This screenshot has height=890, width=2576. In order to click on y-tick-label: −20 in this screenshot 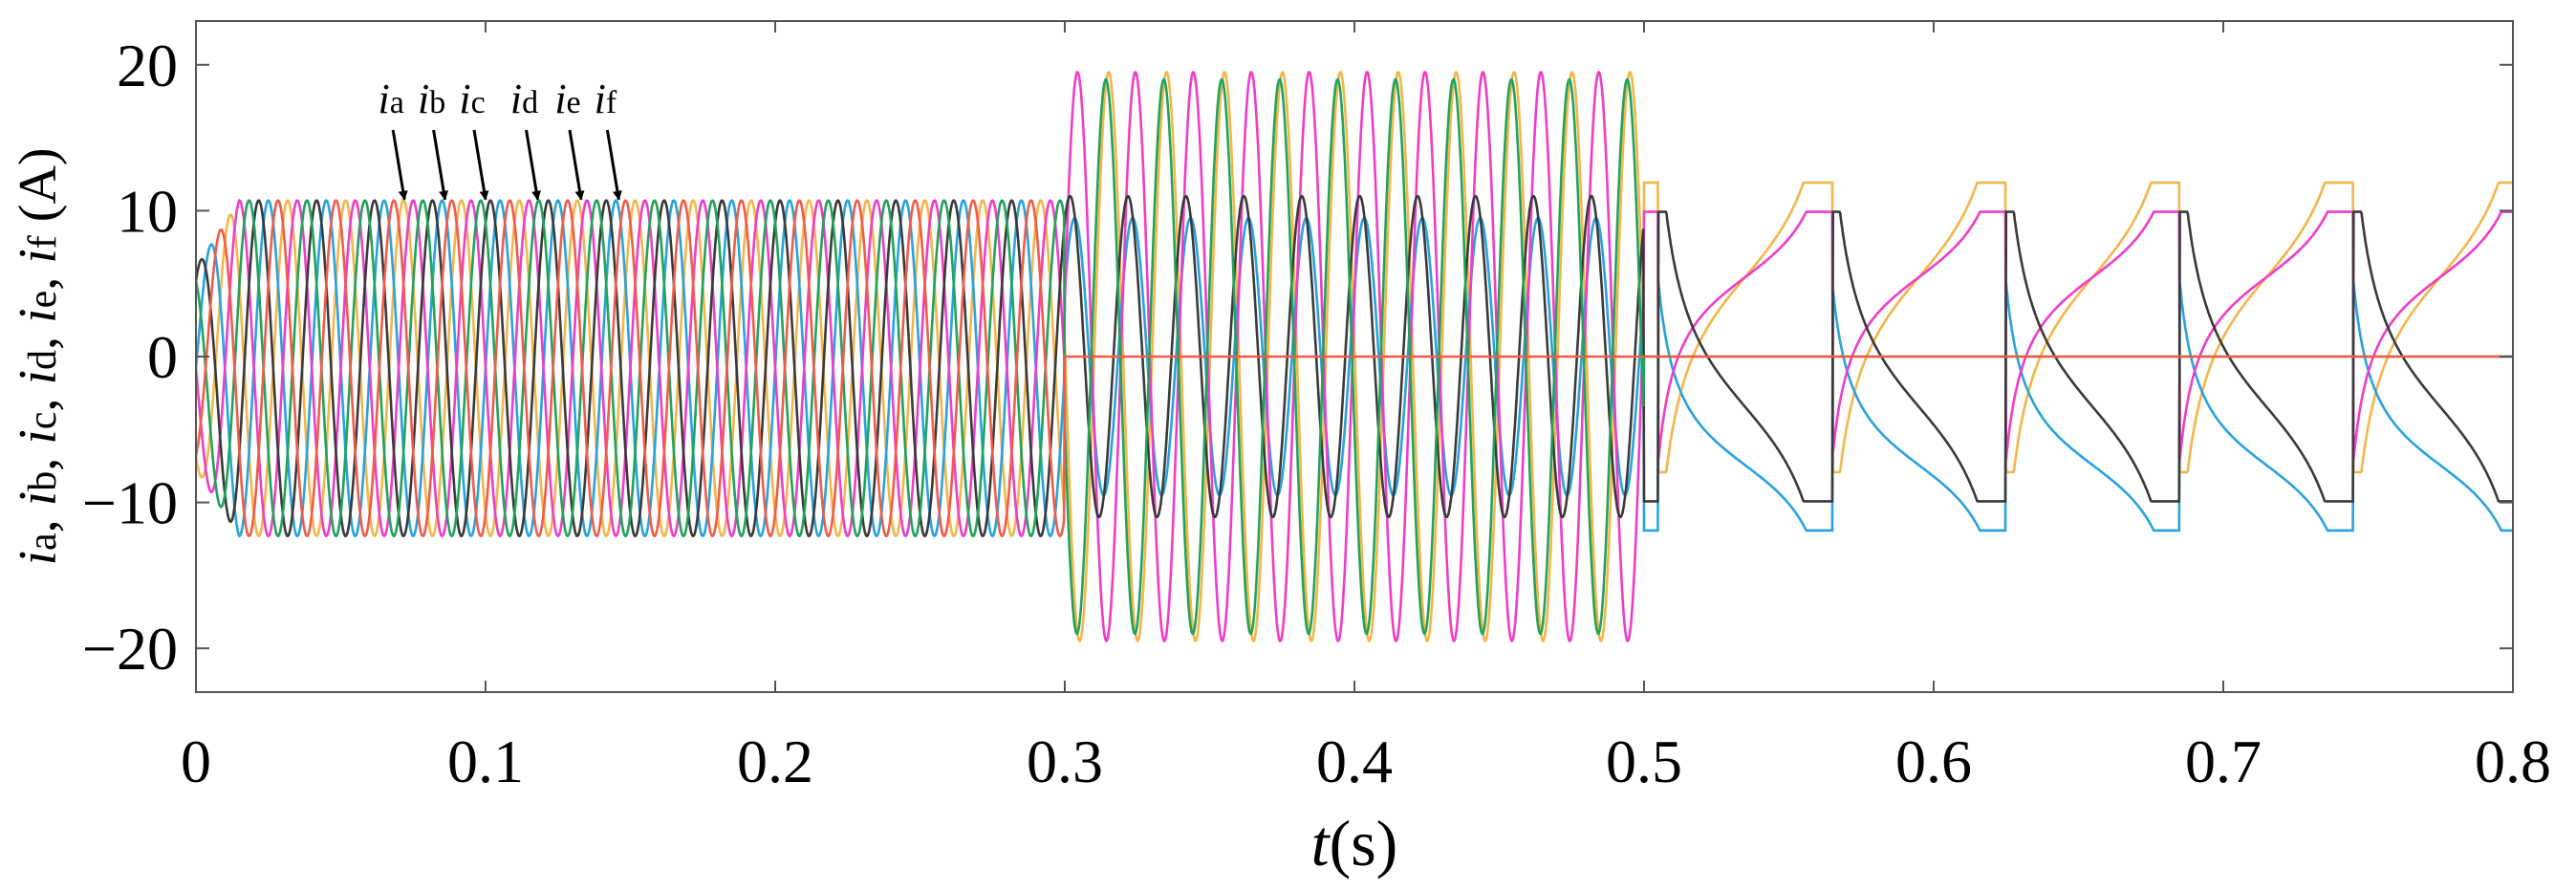, I will do `click(130, 649)`.